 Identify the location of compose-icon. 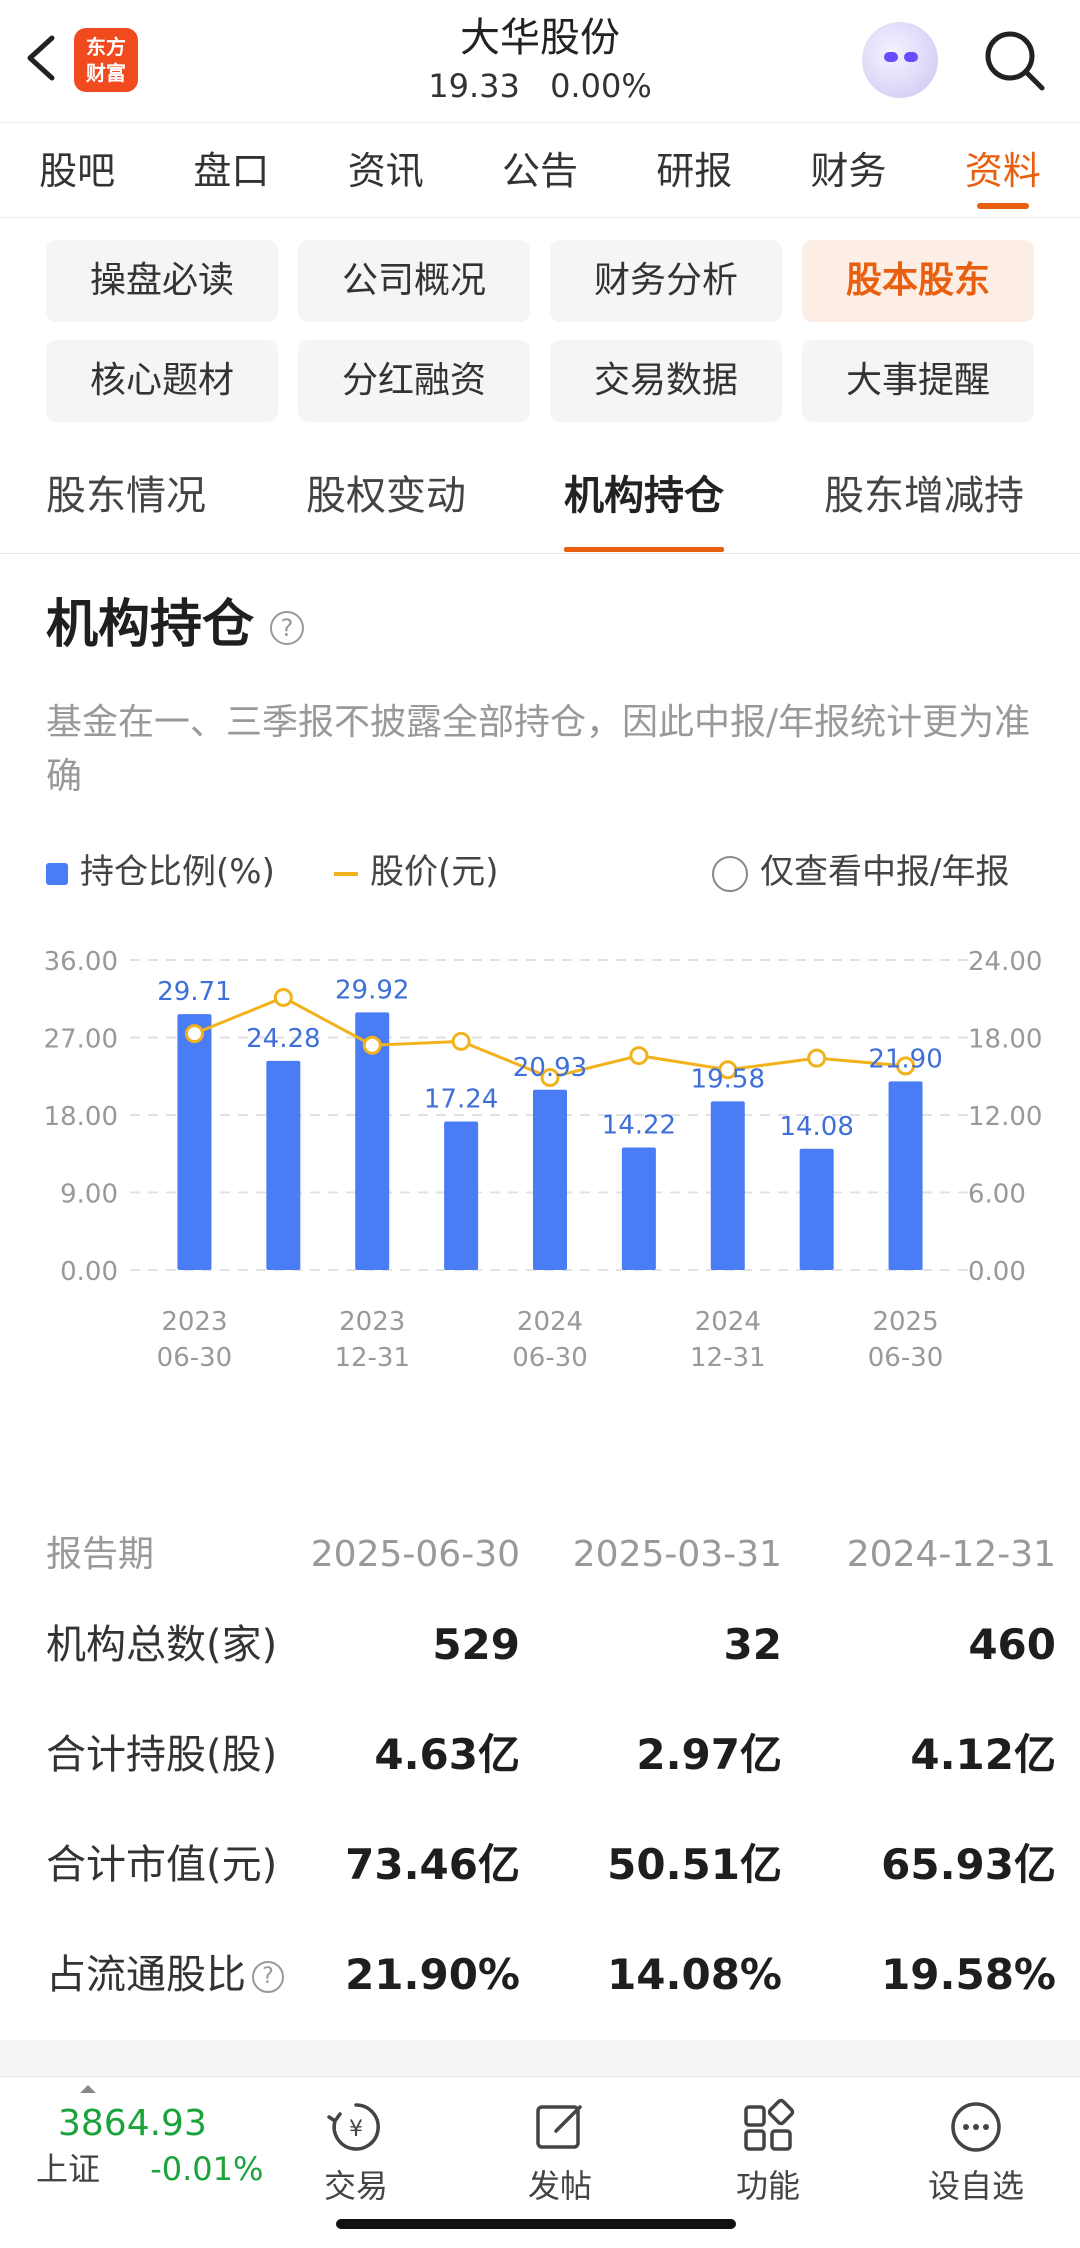
(559, 2127).